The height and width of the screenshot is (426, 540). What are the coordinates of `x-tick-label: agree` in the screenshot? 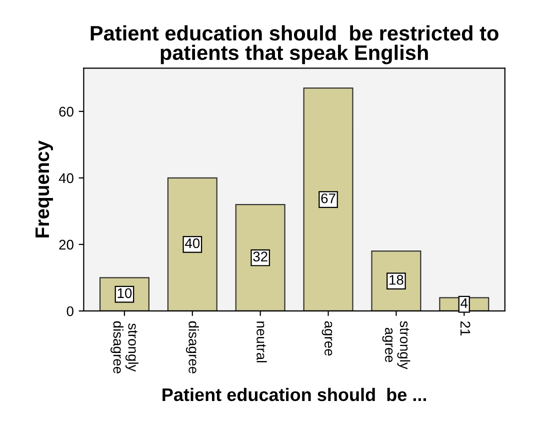 It's located at (327, 338).